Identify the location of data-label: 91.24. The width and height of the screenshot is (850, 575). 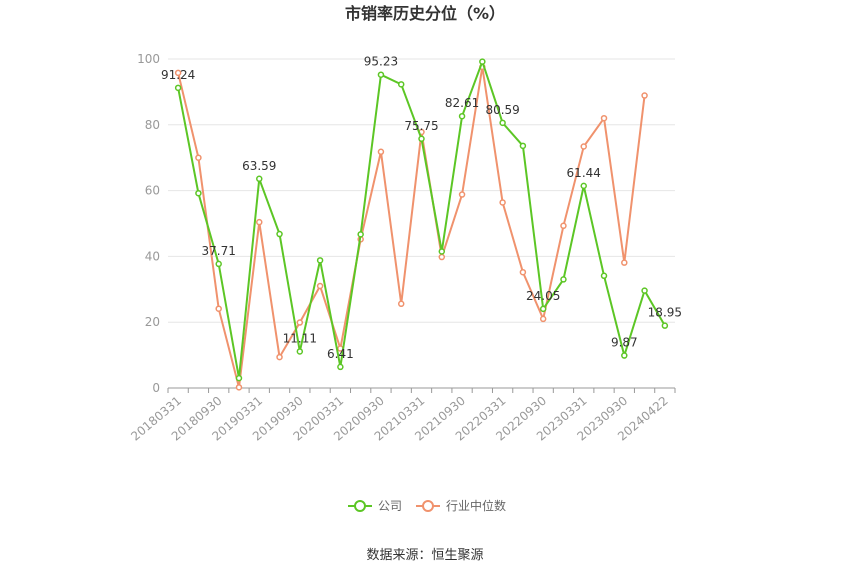
(178, 75).